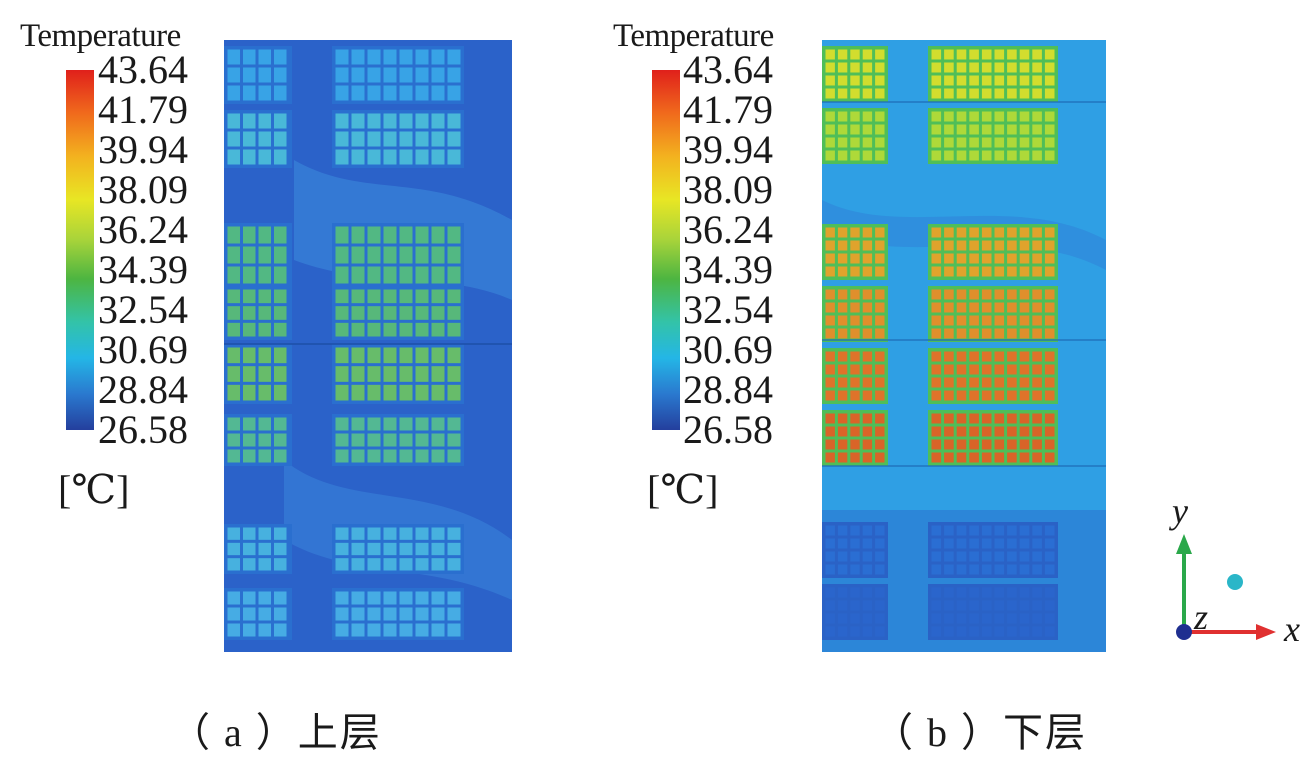 The width and height of the screenshot is (1314, 762). What do you see at coordinates (1184, 632) in the screenshot?
I see `z-axis-dot` at bounding box center [1184, 632].